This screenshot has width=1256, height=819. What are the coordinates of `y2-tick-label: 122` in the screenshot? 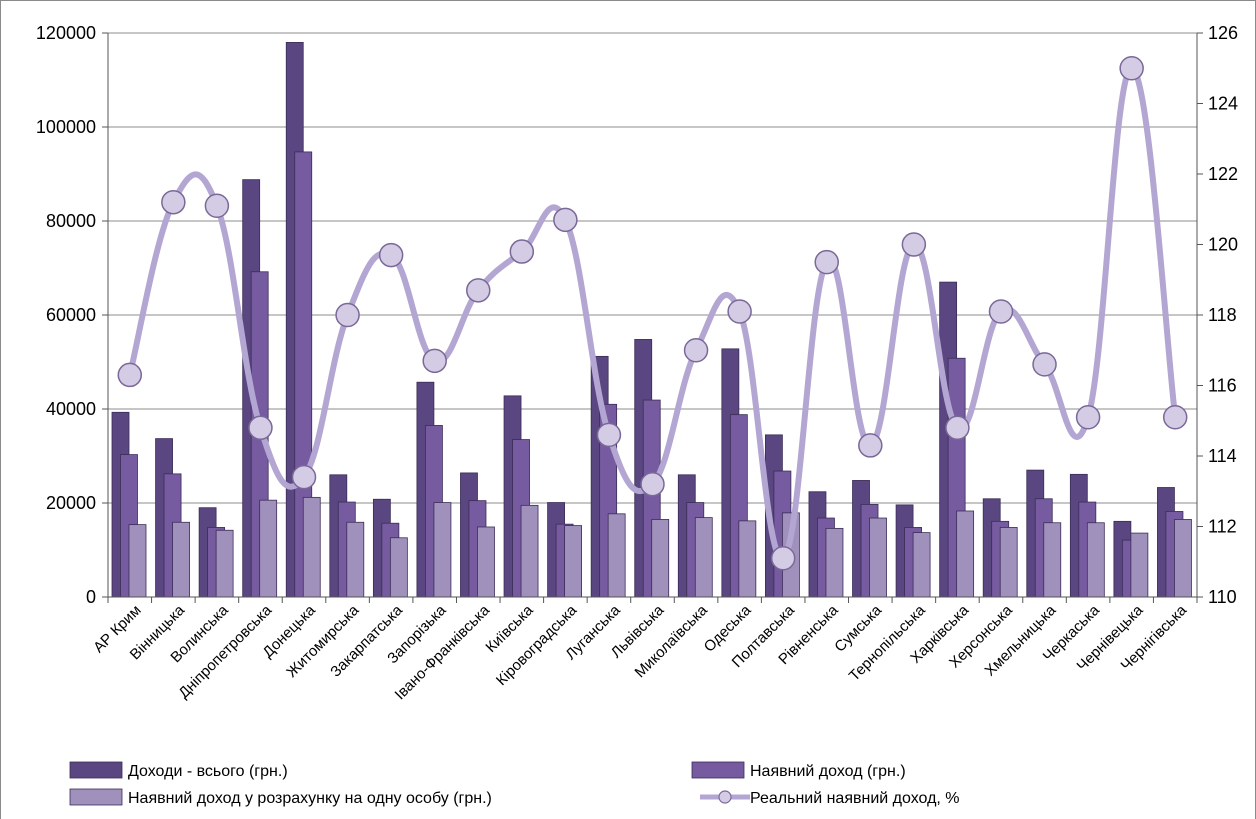 It's located at (1223, 174).